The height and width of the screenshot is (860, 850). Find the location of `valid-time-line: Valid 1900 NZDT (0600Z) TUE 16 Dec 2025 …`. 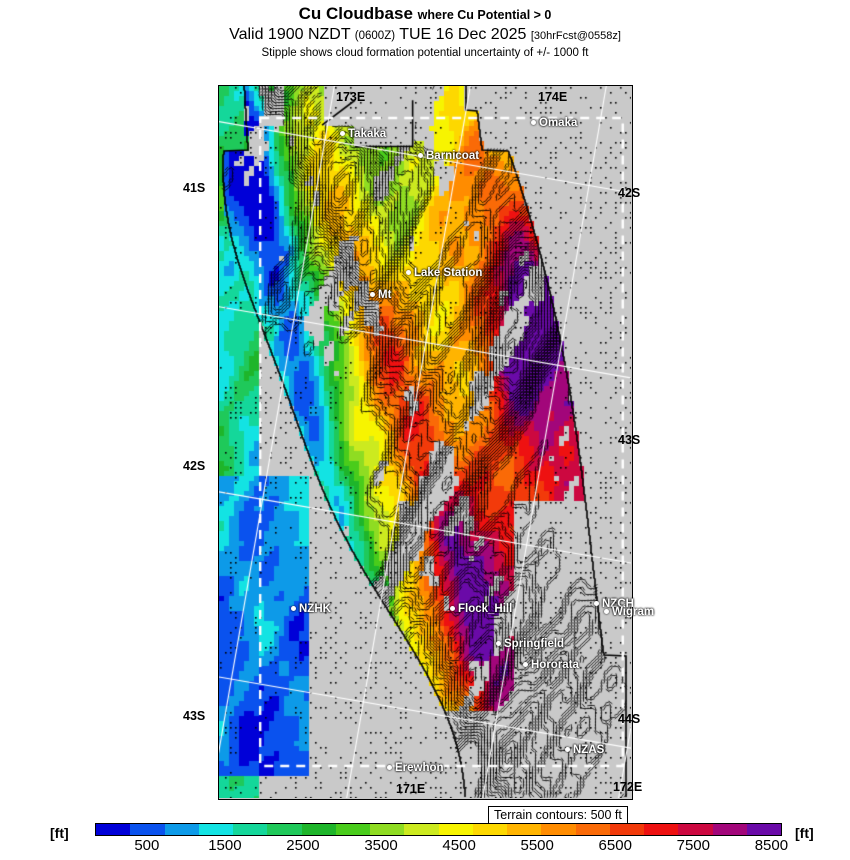

valid-time-line: Valid 1900 NZDT (0600Z) TUE 16 Dec 2025 … is located at coordinates (425, 35).